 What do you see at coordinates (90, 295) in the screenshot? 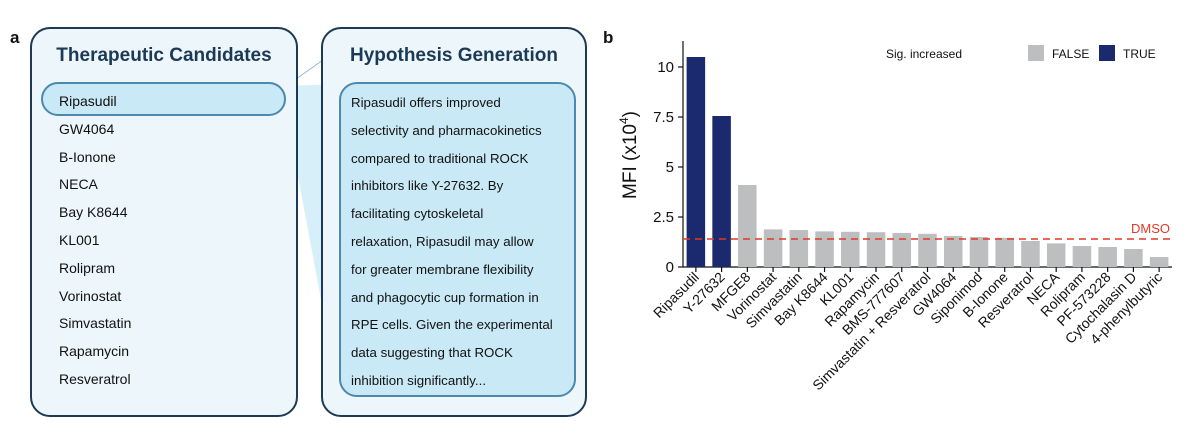
I see `candidate-item: Vorinostat` at bounding box center [90, 295].